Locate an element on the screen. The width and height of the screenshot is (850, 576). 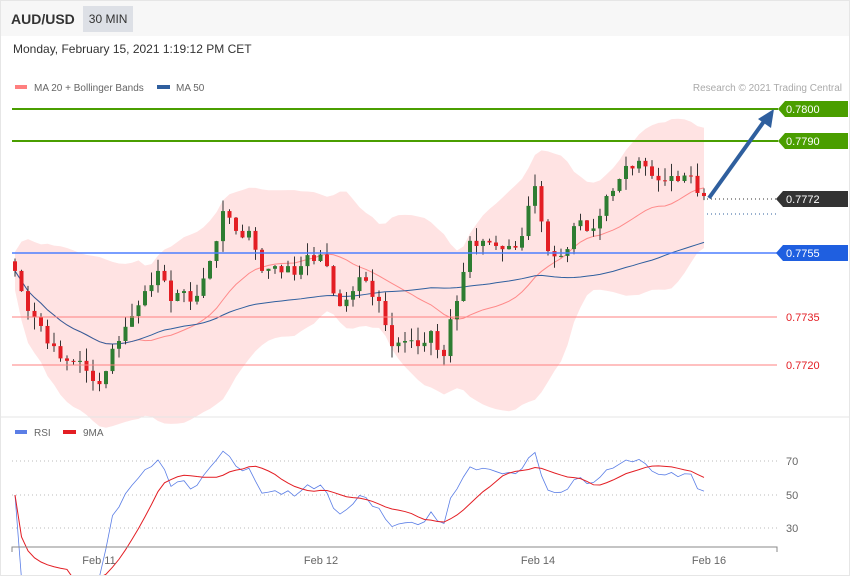
x-label-feb11: Feb 11 is located at coordinates (98, 561).